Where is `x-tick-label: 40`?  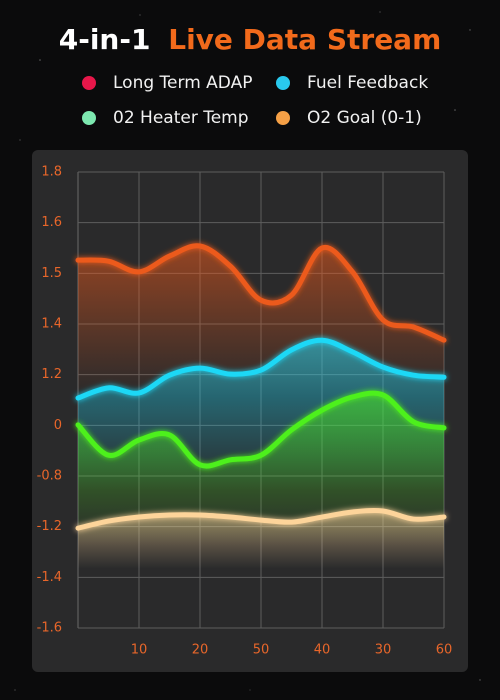
x-tick-label: 40 is located at coordinates (322, 650).